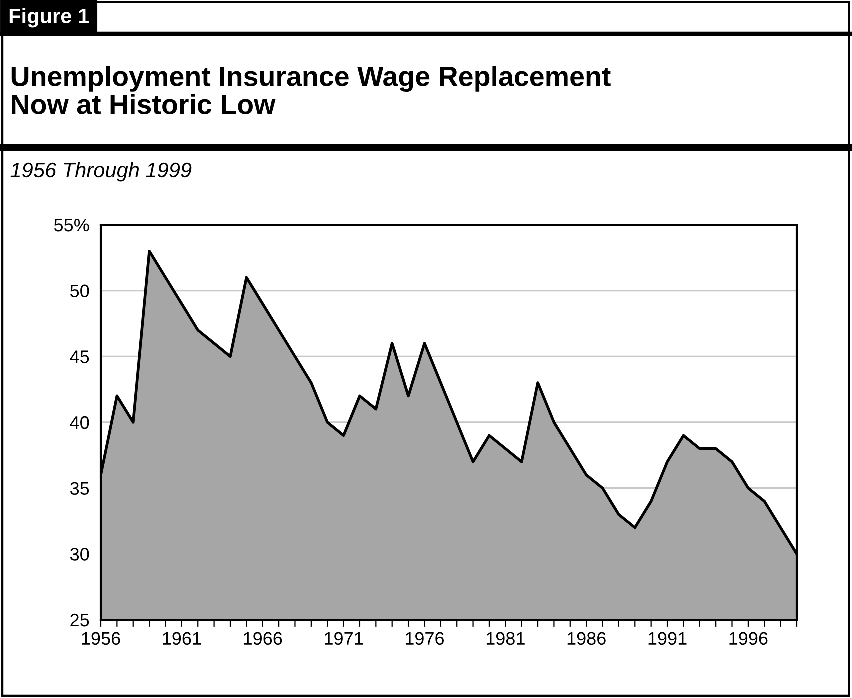  I want to click on x-tick-label: 1986, so click(587, 639).